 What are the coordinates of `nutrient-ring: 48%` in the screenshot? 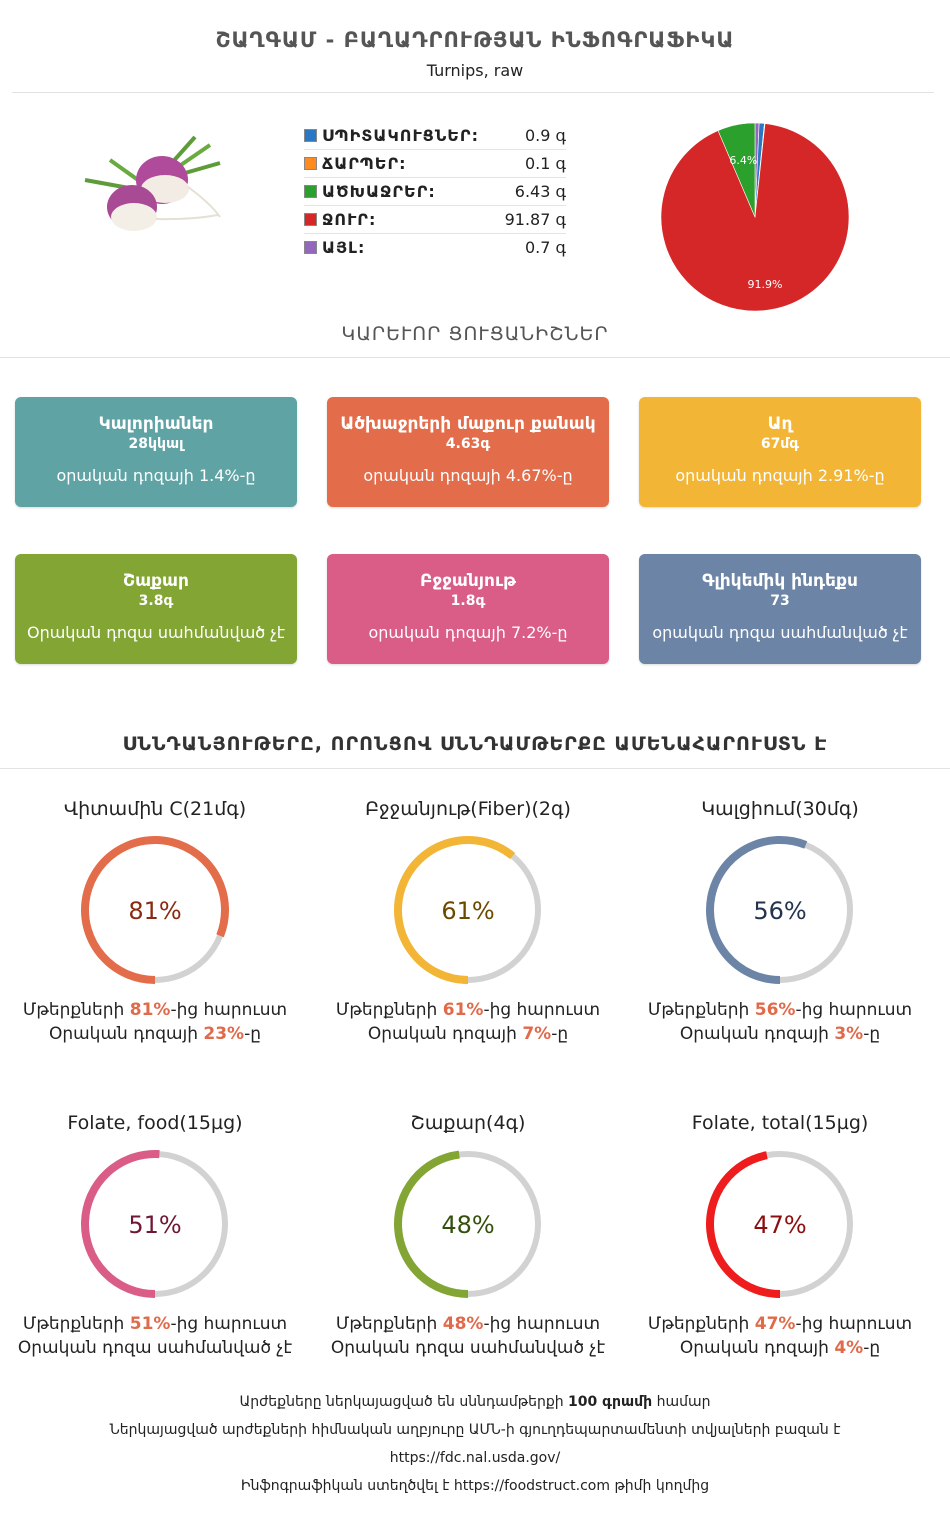 It's located at (467, 1224).